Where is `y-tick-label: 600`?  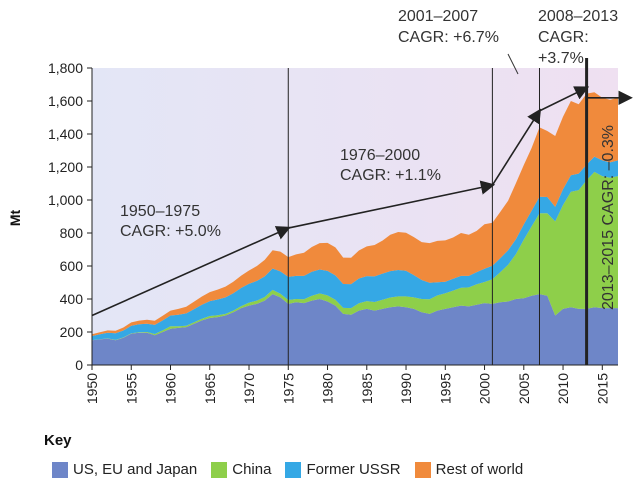
y-tick-label: 600 is located at coordinates (72, 266).